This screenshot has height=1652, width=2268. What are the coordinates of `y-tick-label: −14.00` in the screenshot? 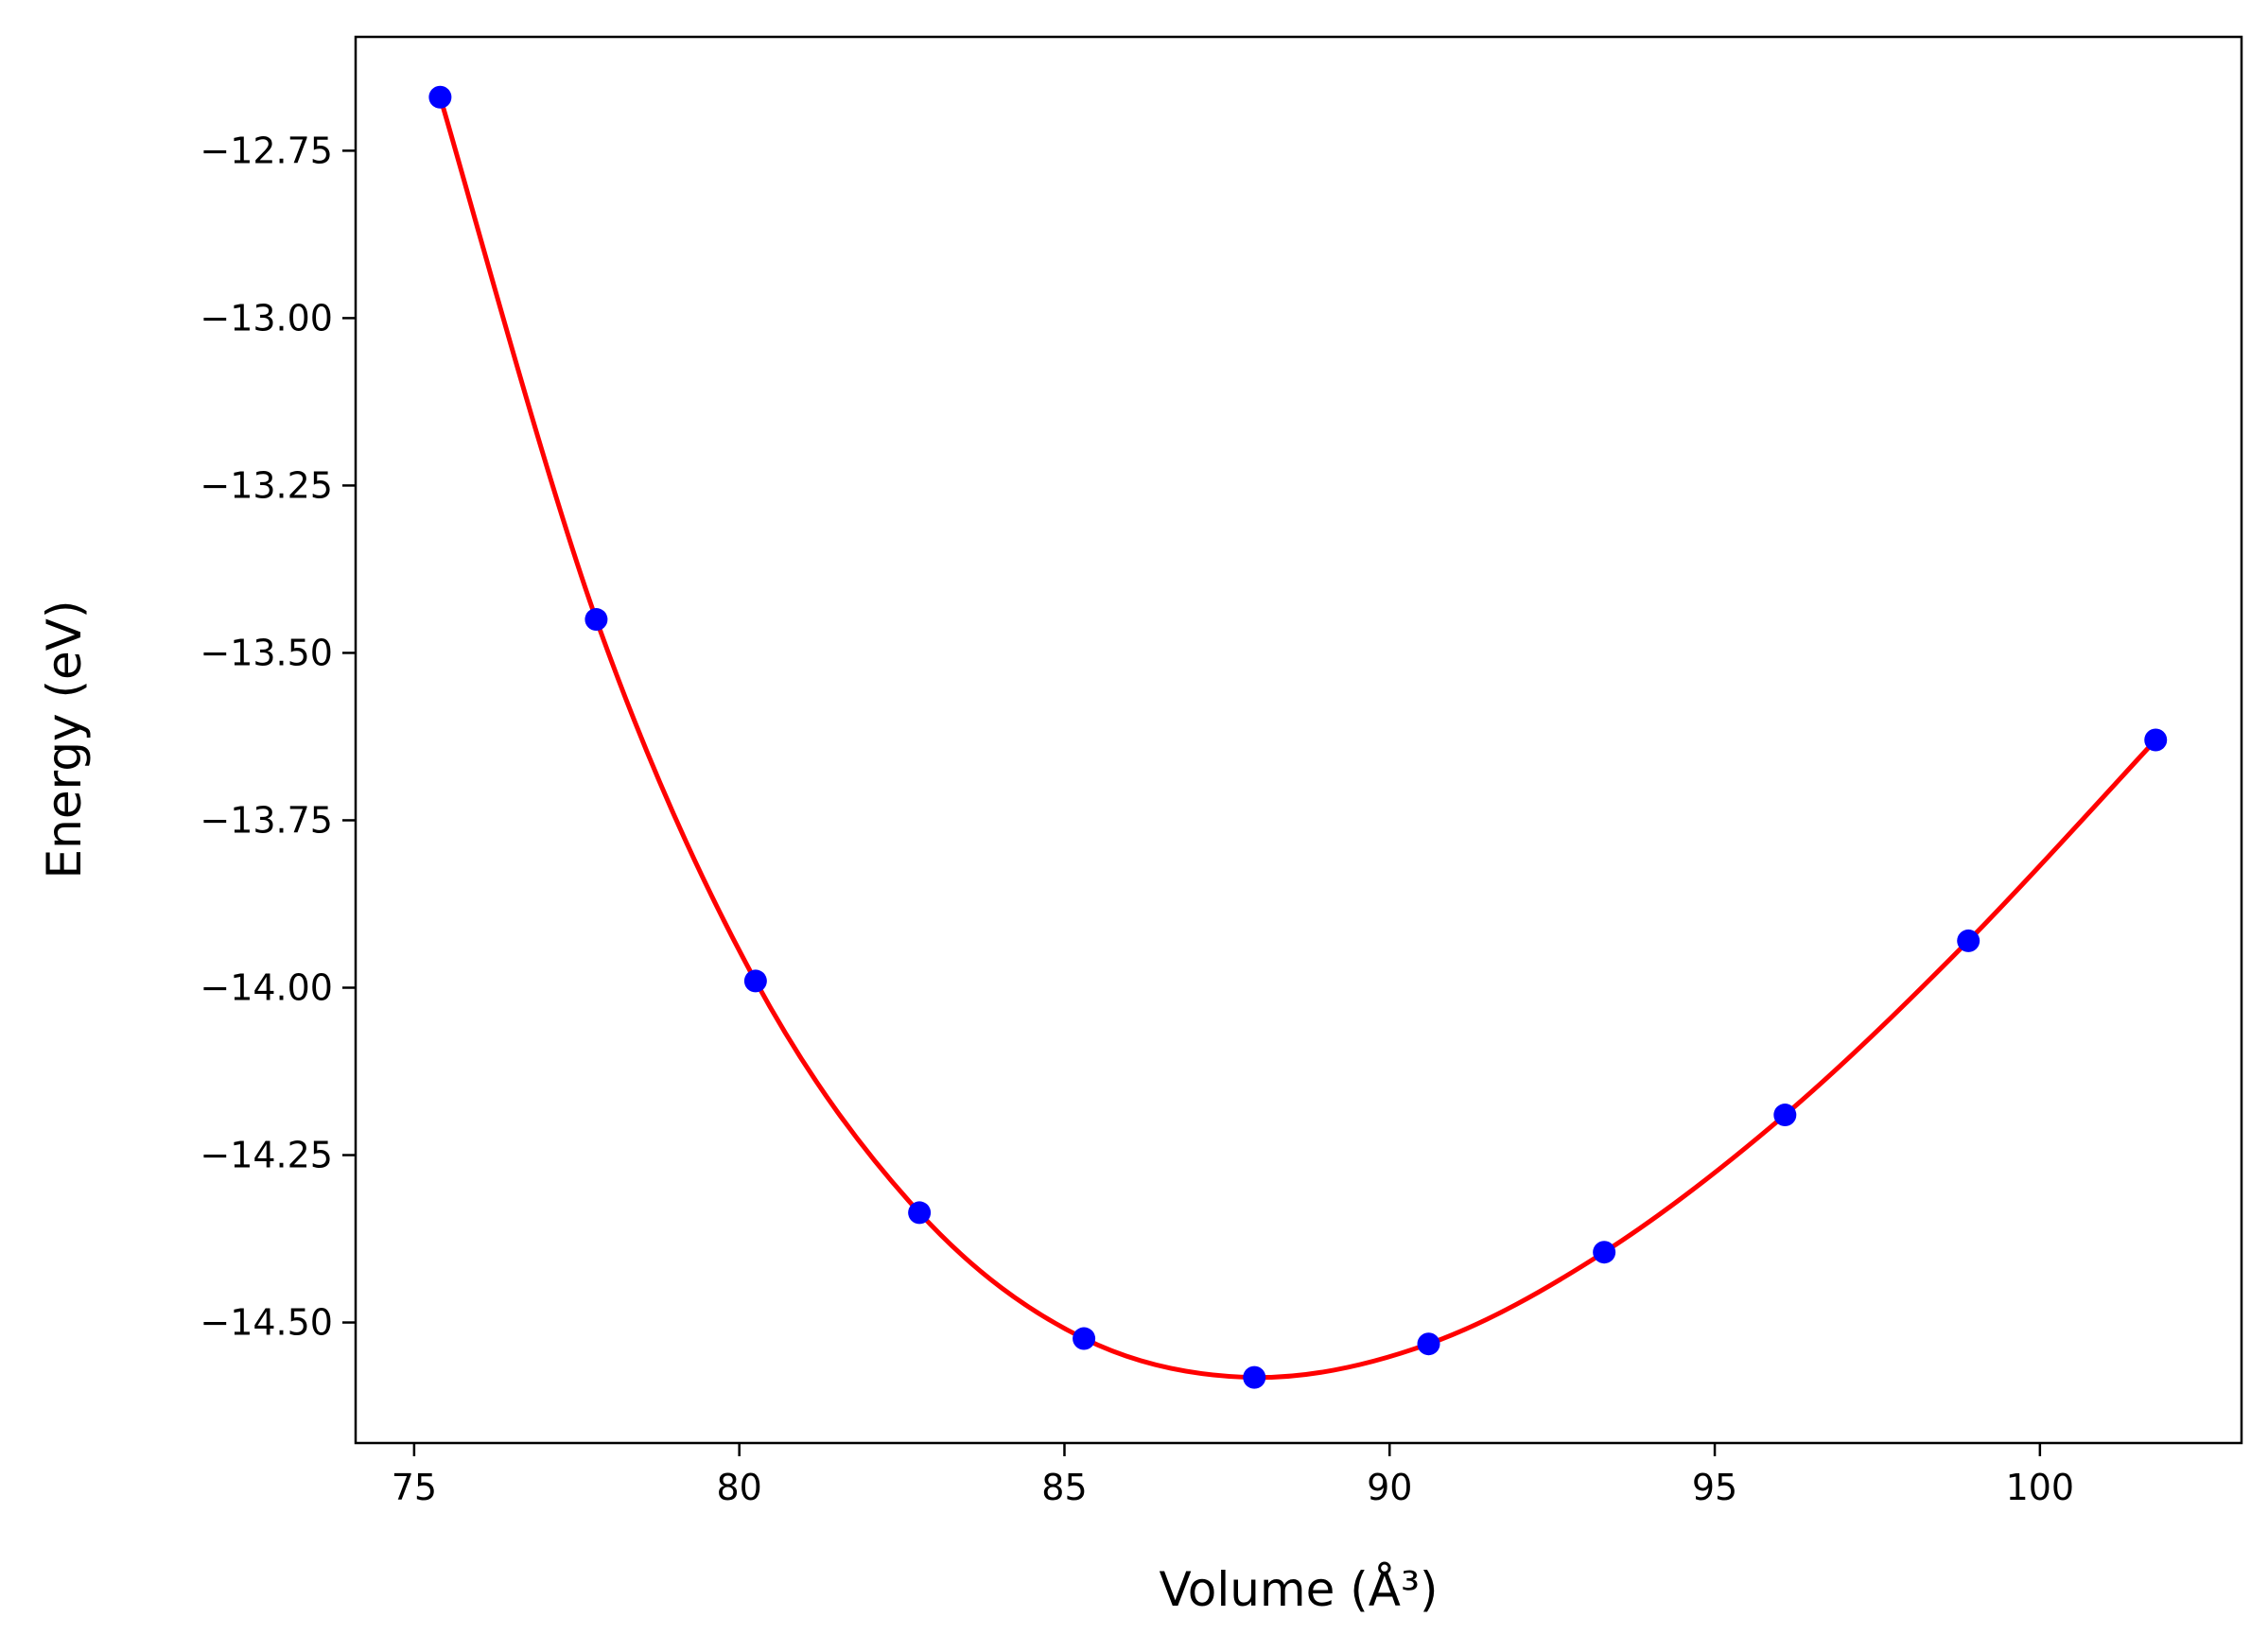 It's located at (266, 987).